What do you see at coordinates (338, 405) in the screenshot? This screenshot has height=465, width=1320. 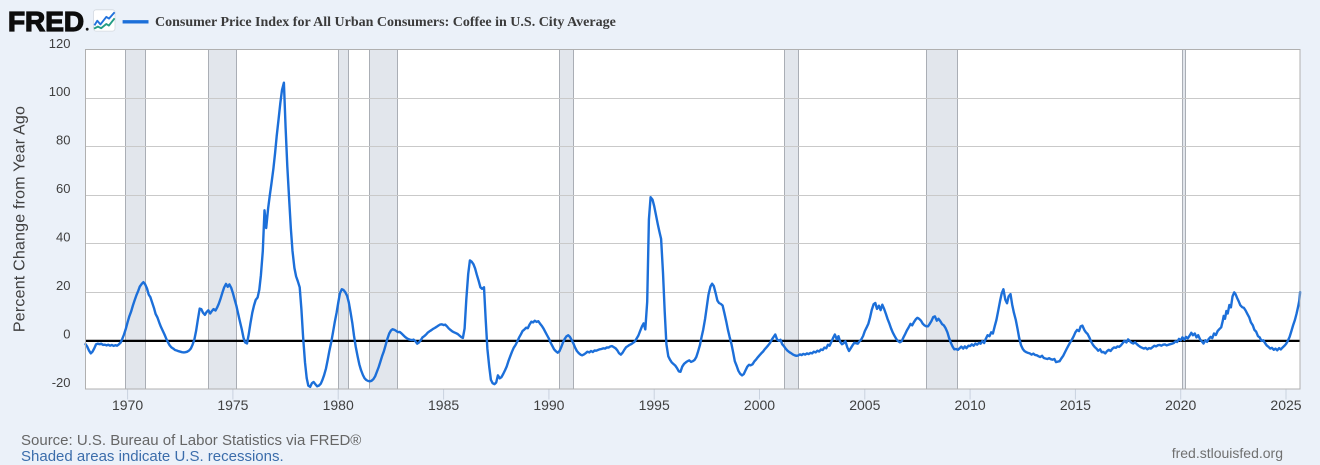 I see `svg-text: 1980` at bounding box center [338, 405].